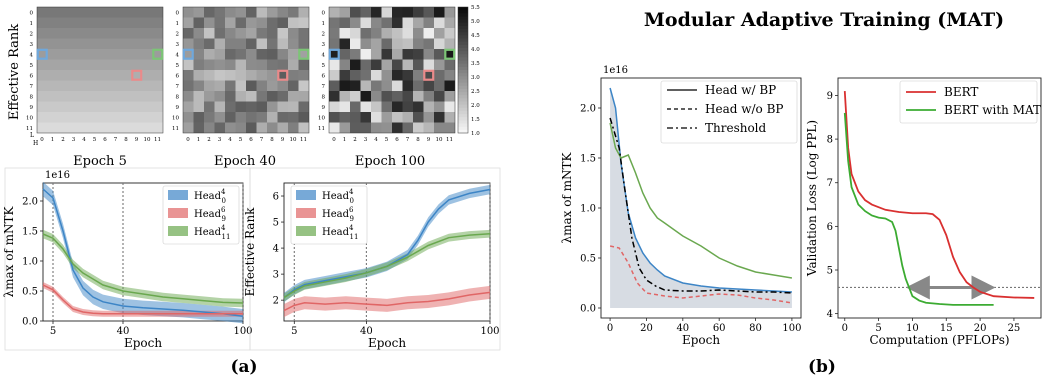  I want to click on x-tick-label: 15, so click(946, 328).